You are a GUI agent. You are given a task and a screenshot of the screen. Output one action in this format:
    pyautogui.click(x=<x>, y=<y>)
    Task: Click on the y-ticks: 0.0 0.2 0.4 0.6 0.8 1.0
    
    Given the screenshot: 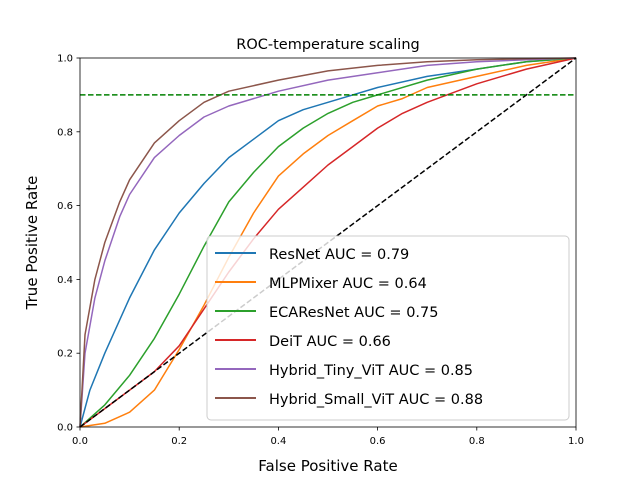 What is the action you would take?
    pyautogui.click(x=68, y=244)
    